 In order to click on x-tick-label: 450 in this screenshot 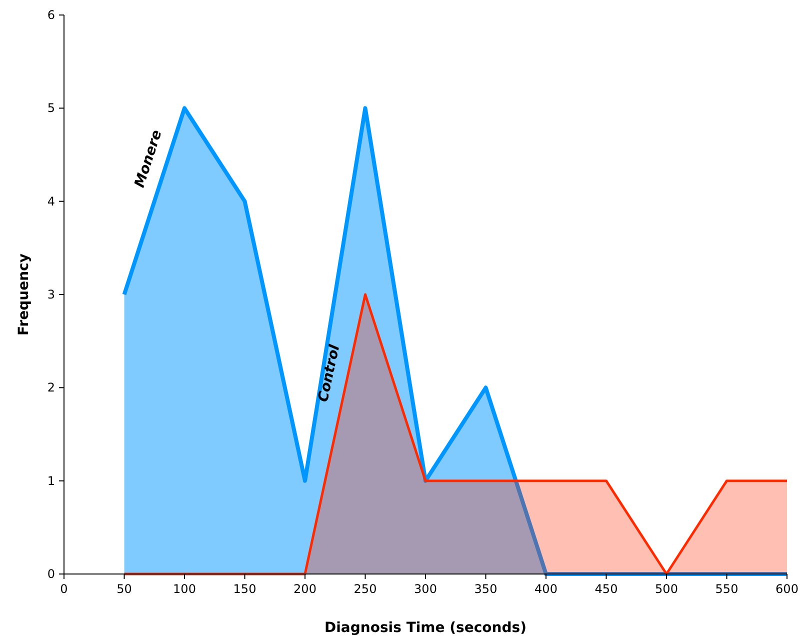, I will do `click(606, 589)`.